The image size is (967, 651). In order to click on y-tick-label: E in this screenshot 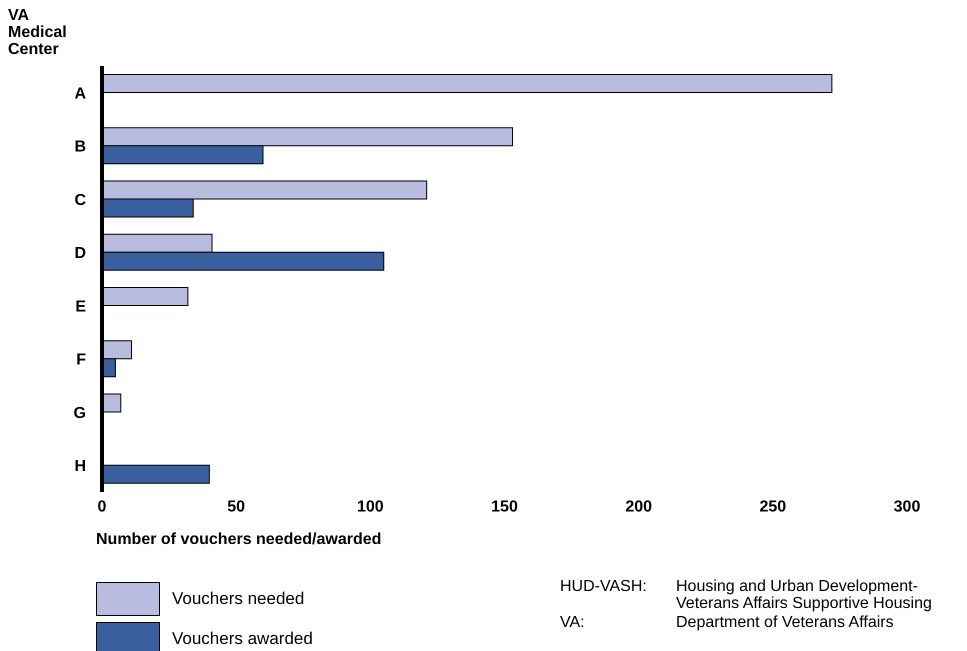, I will do `click(80, 307)`.